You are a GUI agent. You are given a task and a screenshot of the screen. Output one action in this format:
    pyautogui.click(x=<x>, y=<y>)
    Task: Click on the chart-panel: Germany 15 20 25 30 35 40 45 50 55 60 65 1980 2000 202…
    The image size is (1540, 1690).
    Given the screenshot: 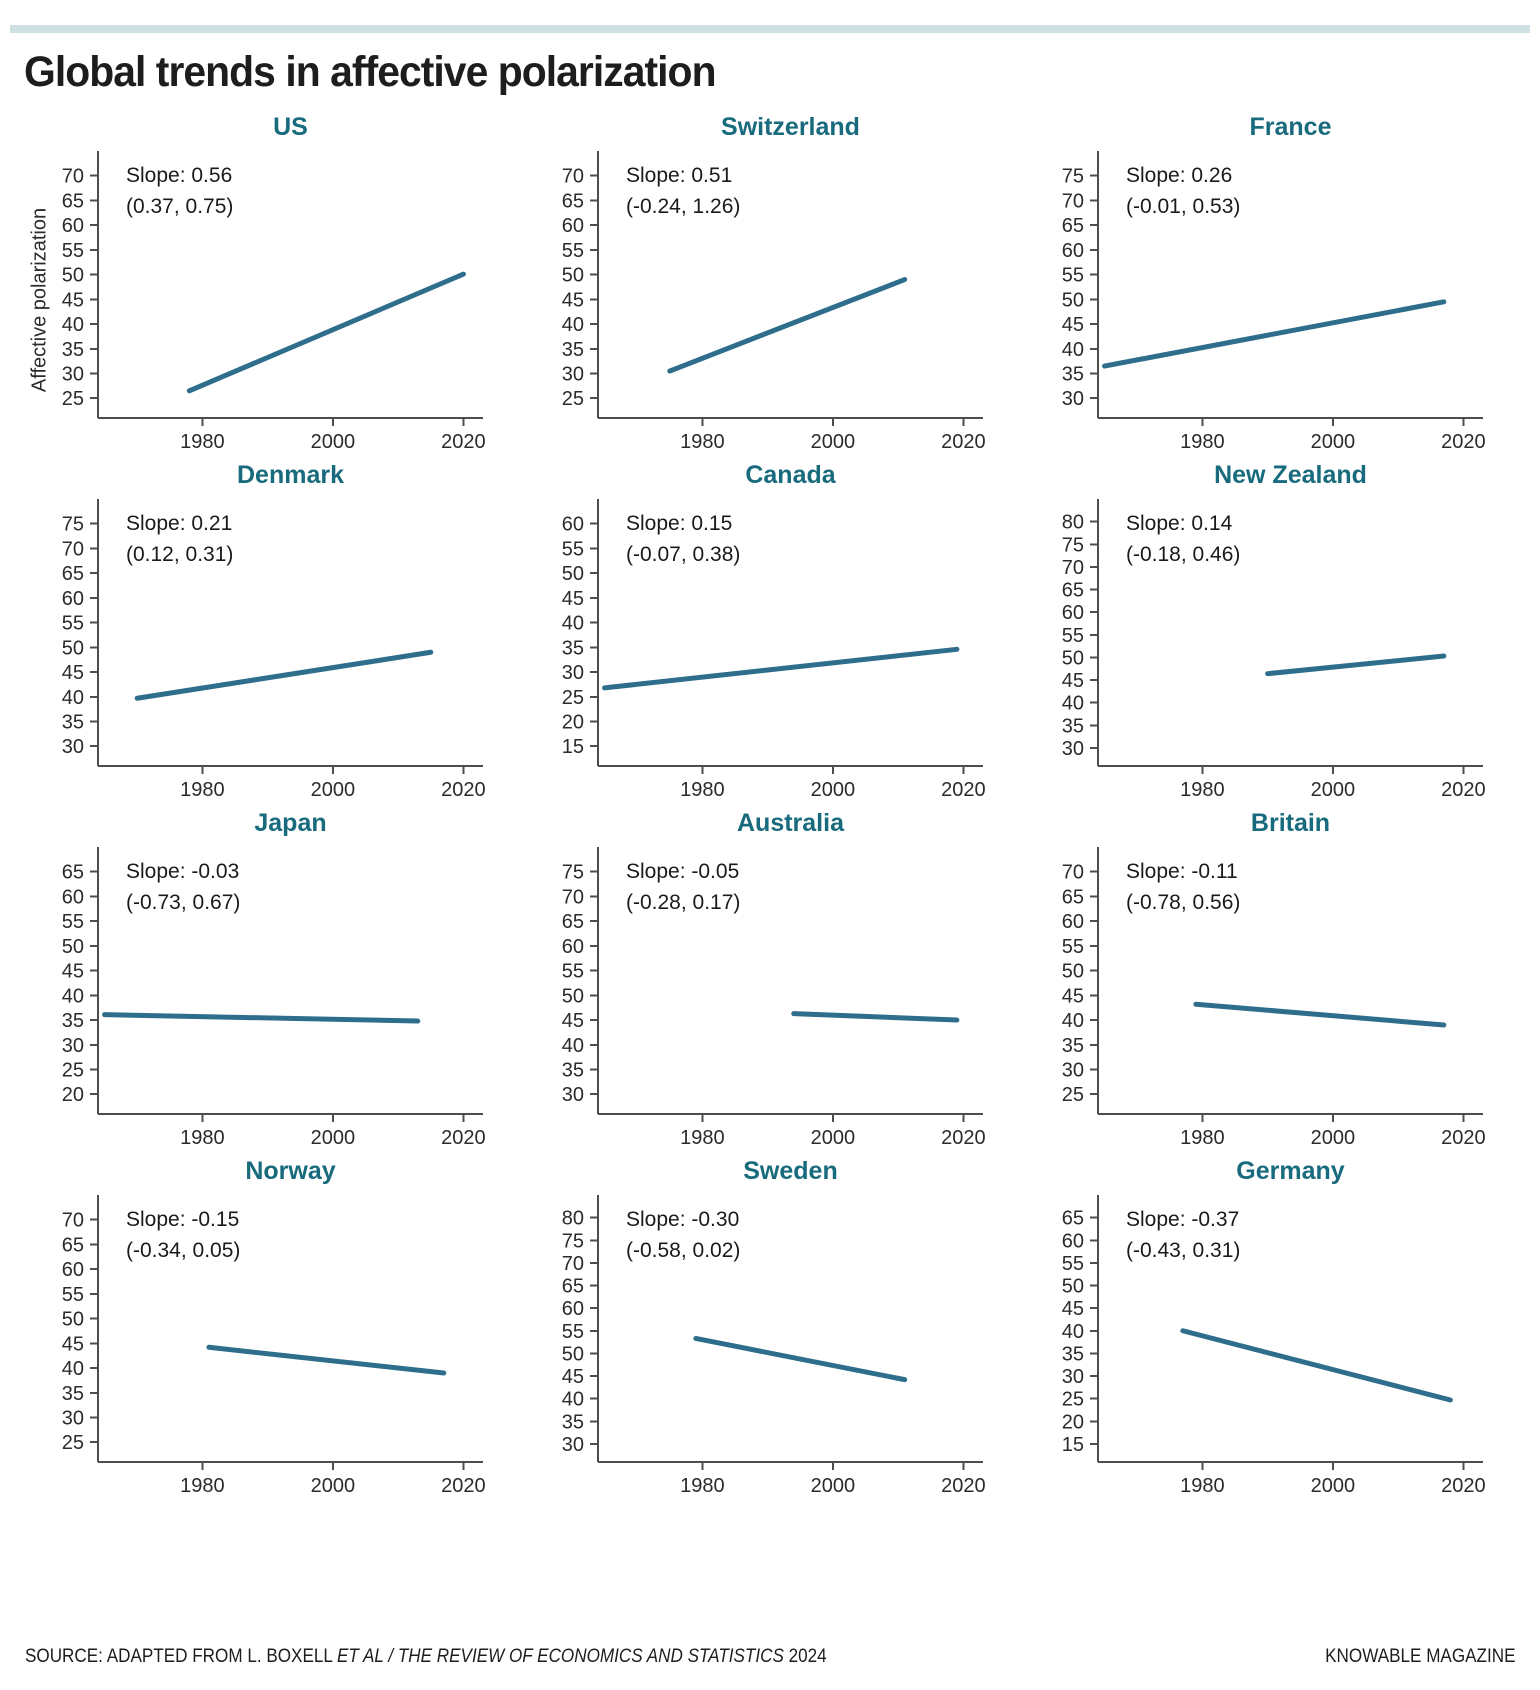 What is the action you would take?
    pyautogui.click(x=1264, y=1330)
    